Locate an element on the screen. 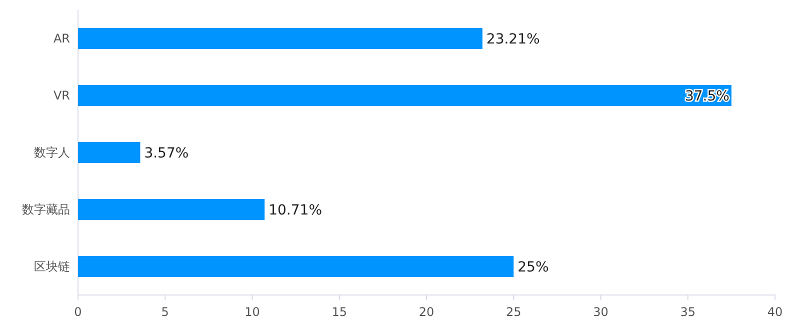 The height and width of the screenshot is (330, 800). x-tick-label: 20 is located at coordinates (426, 312).